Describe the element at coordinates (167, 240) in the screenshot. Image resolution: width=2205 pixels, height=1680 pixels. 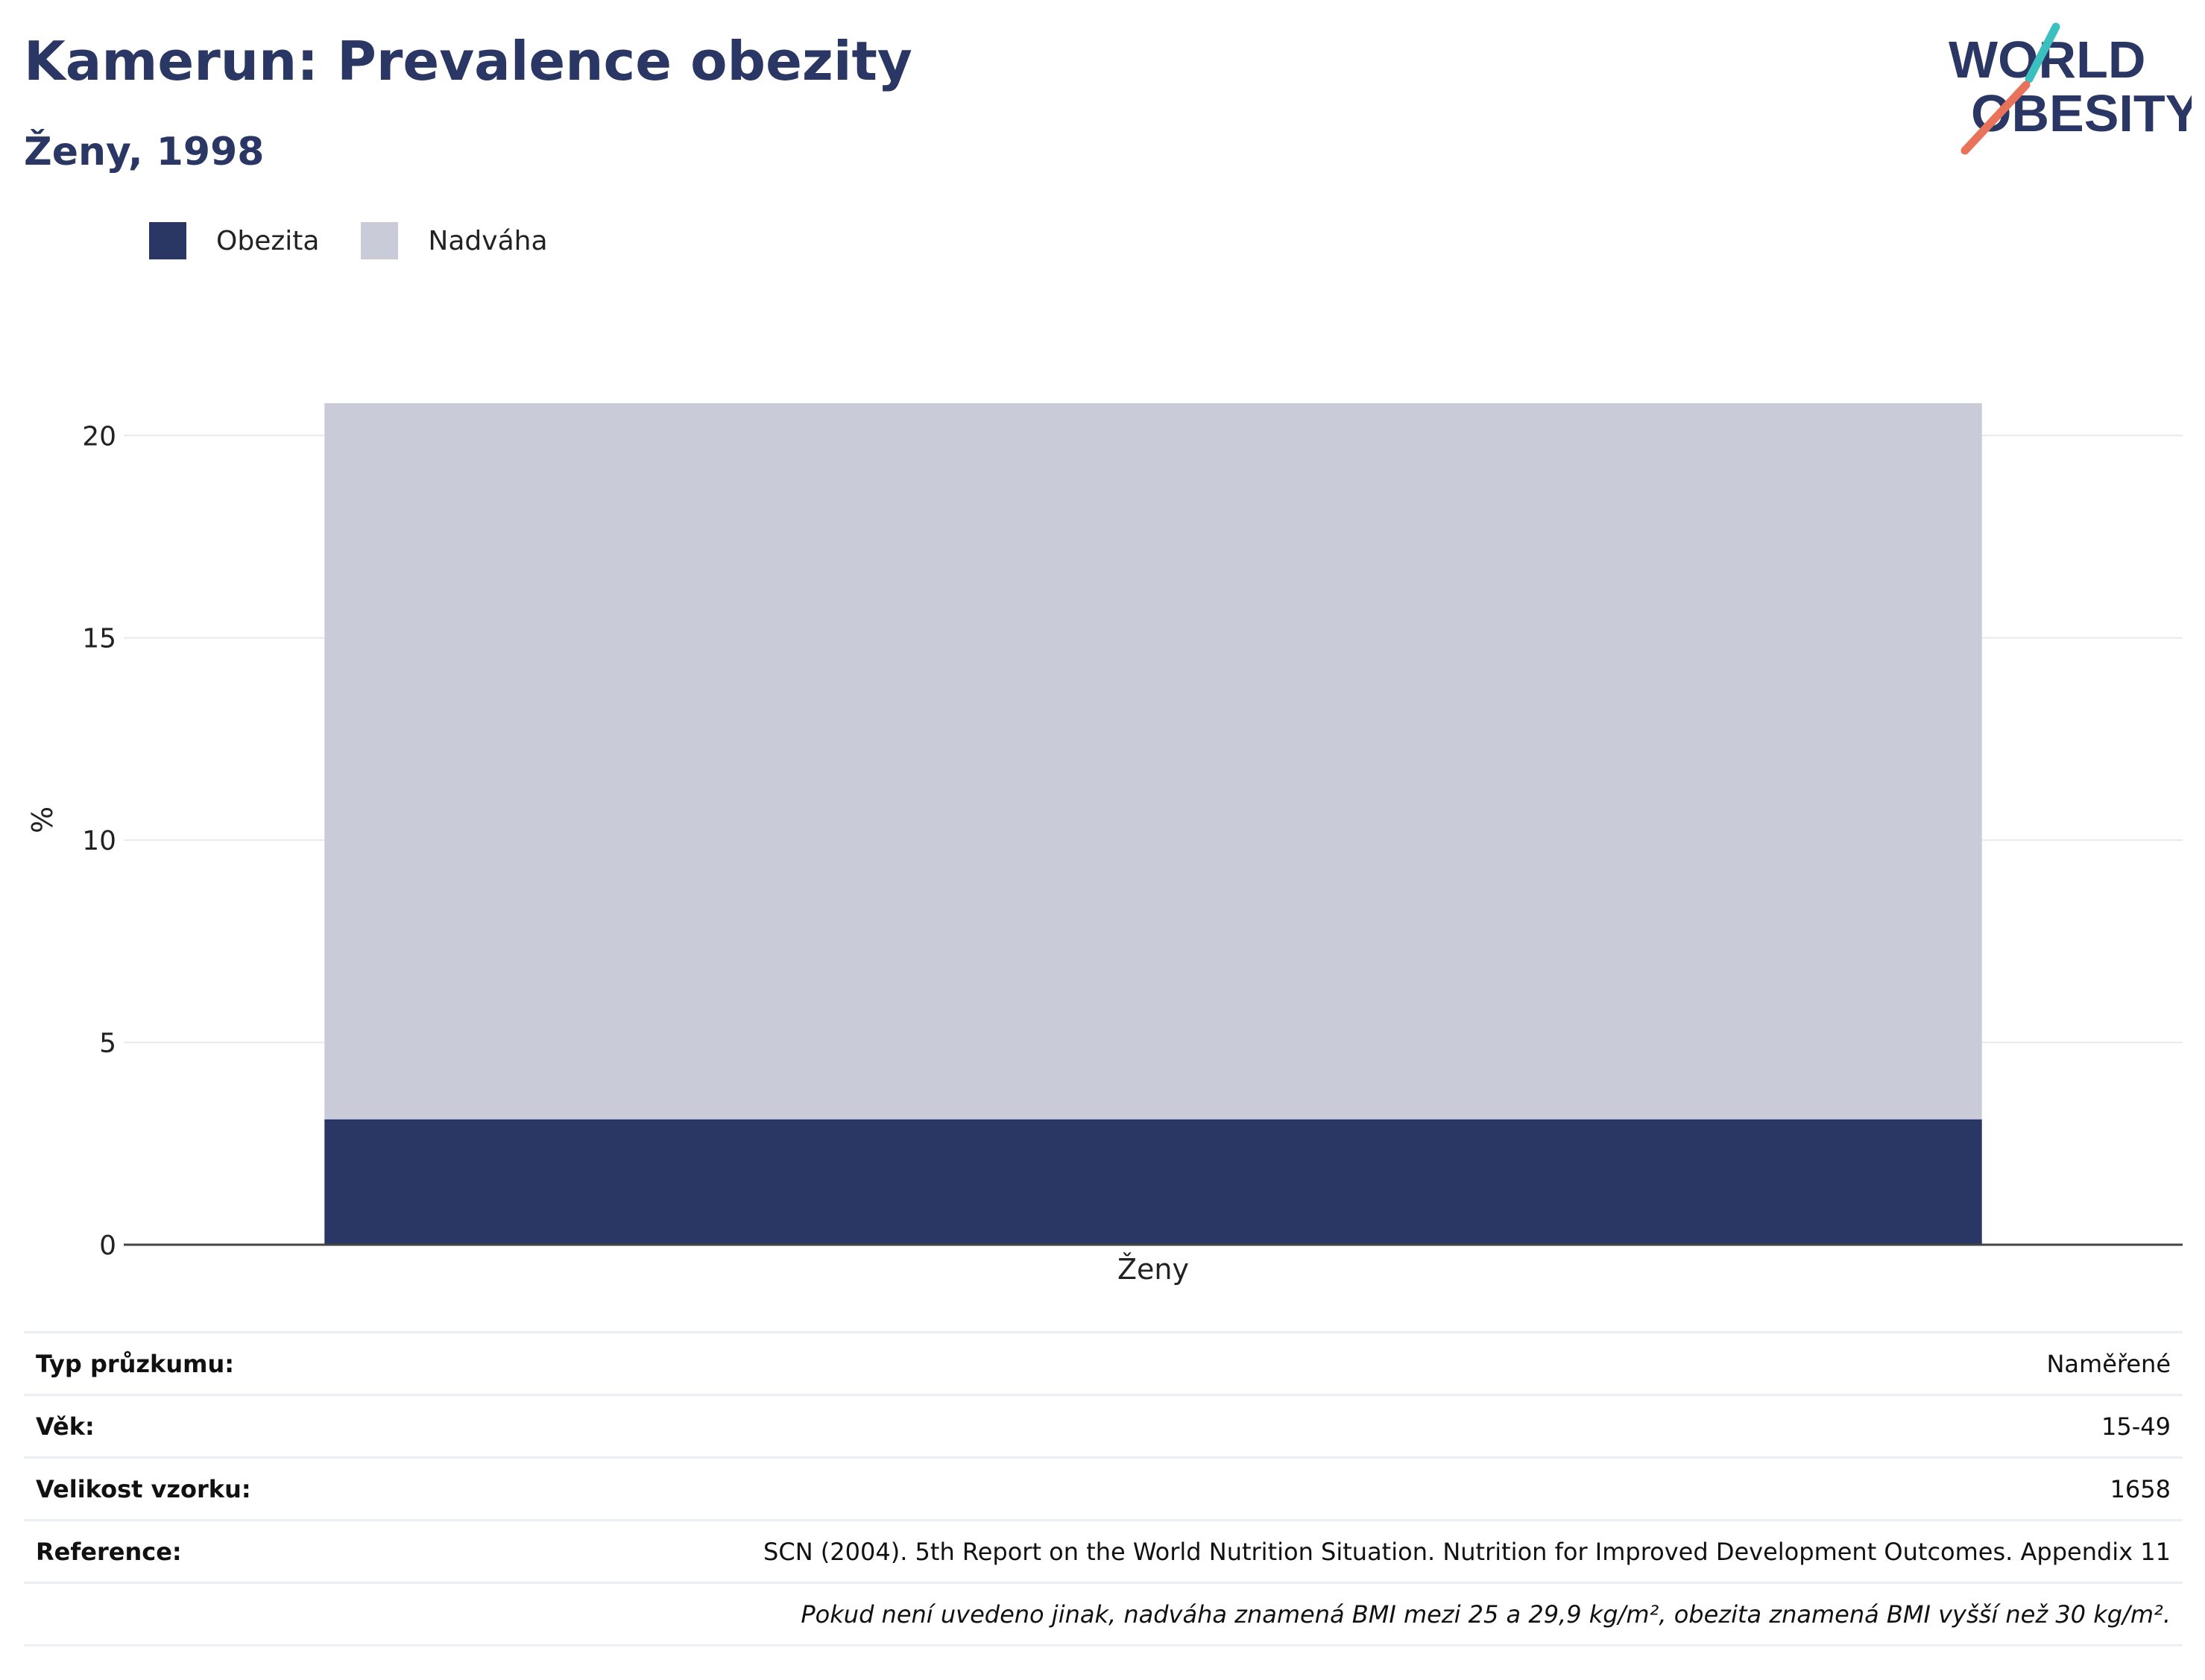
I see `legend-swatch-obezita` at that location.